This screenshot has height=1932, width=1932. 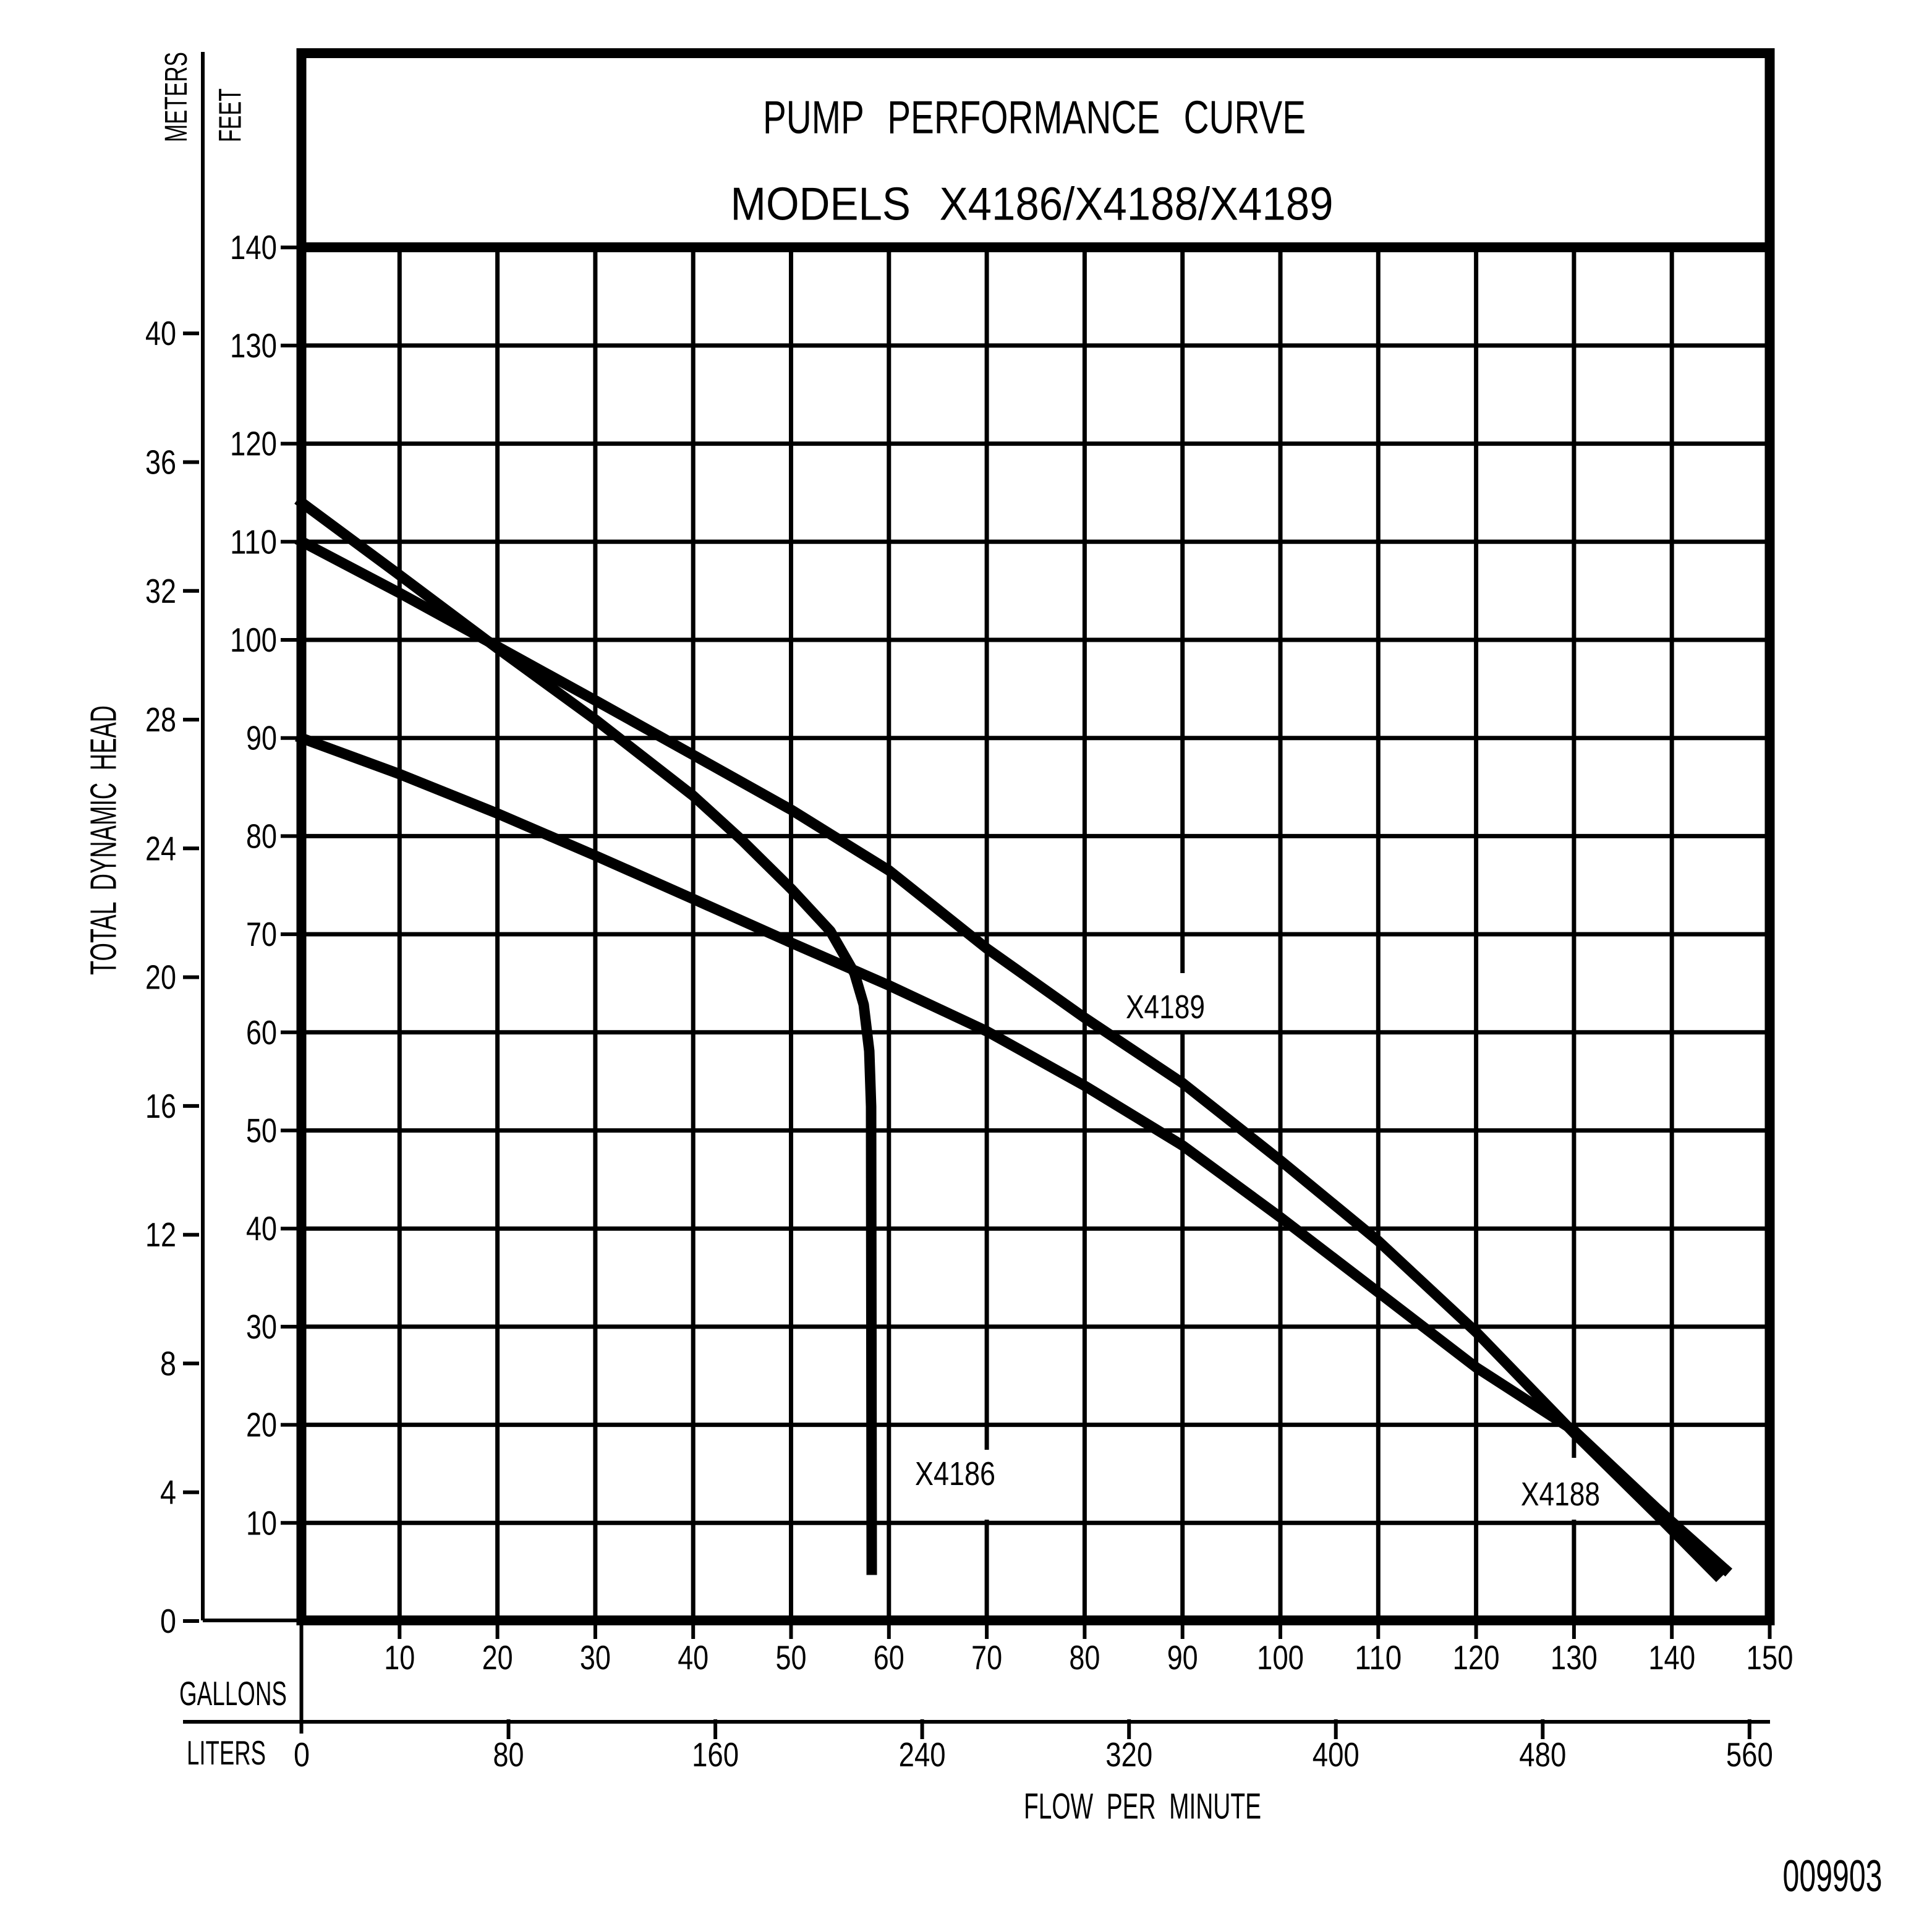 I want to click on svg-text: 560, so click(x=1749, y=1755).